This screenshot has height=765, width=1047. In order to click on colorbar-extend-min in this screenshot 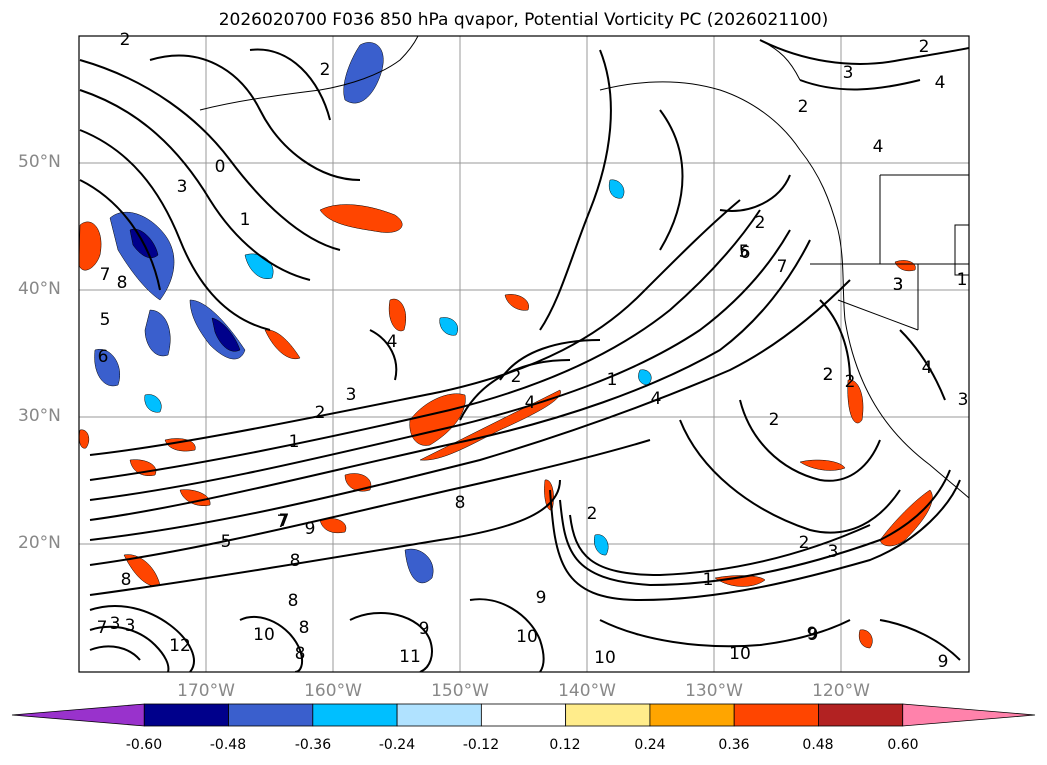, I will do `click(78, 715)`.